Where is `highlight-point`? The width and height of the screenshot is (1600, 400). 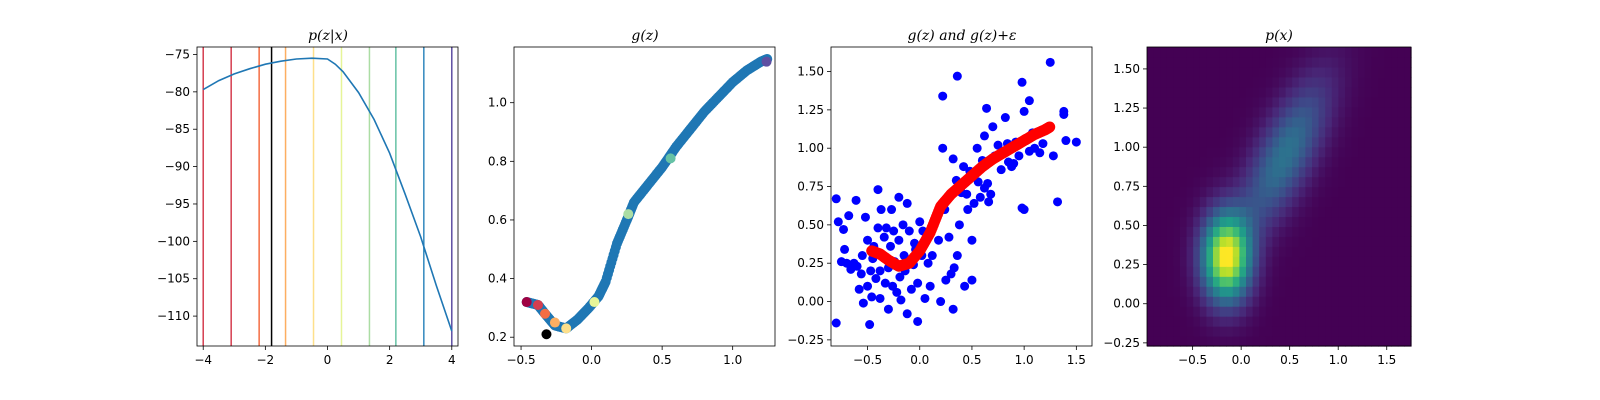
highlight-point is located at coordinates (545, 313).